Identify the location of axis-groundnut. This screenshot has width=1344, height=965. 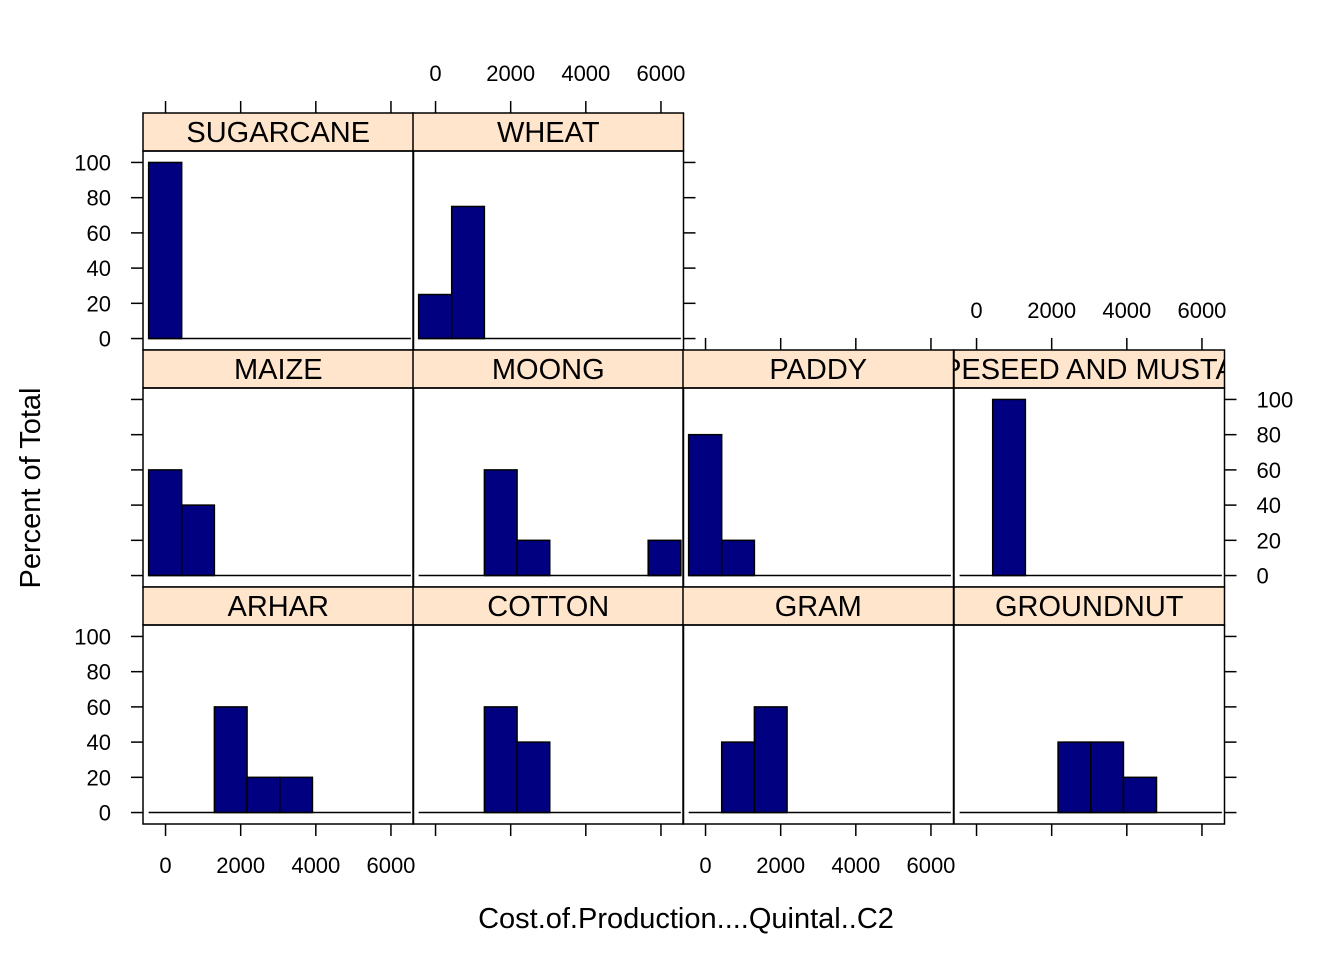
(1106, 735).